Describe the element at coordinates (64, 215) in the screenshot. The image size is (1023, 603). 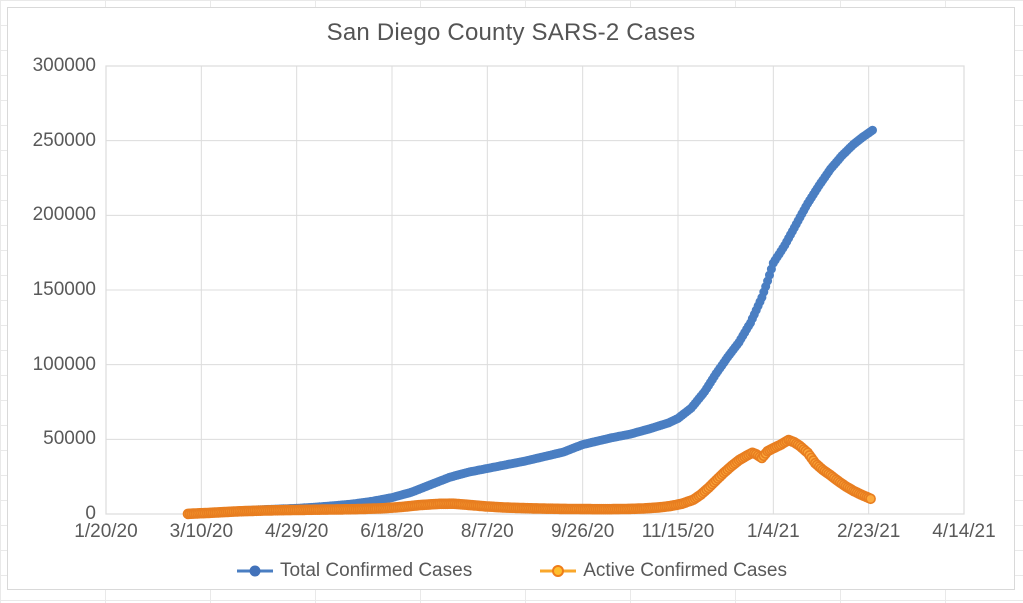
I see `y-tick-label: 200000` at that location.